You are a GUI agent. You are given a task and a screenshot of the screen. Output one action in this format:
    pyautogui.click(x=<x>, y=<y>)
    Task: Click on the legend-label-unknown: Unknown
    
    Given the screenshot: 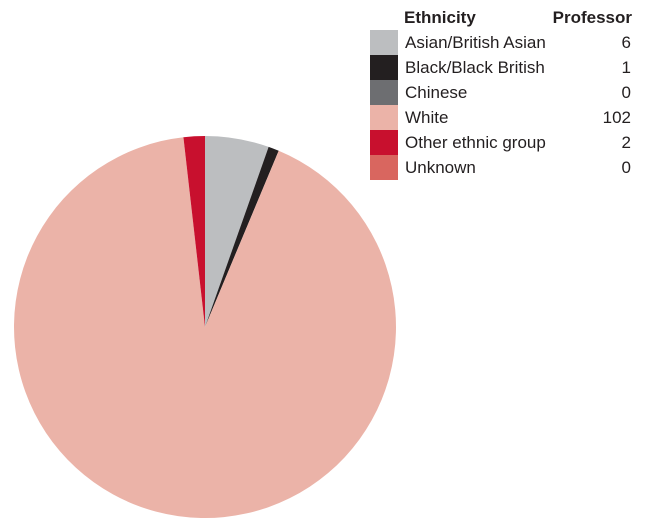 What is the action you would take?
    pyautogui.click(x=440, y=167)
    